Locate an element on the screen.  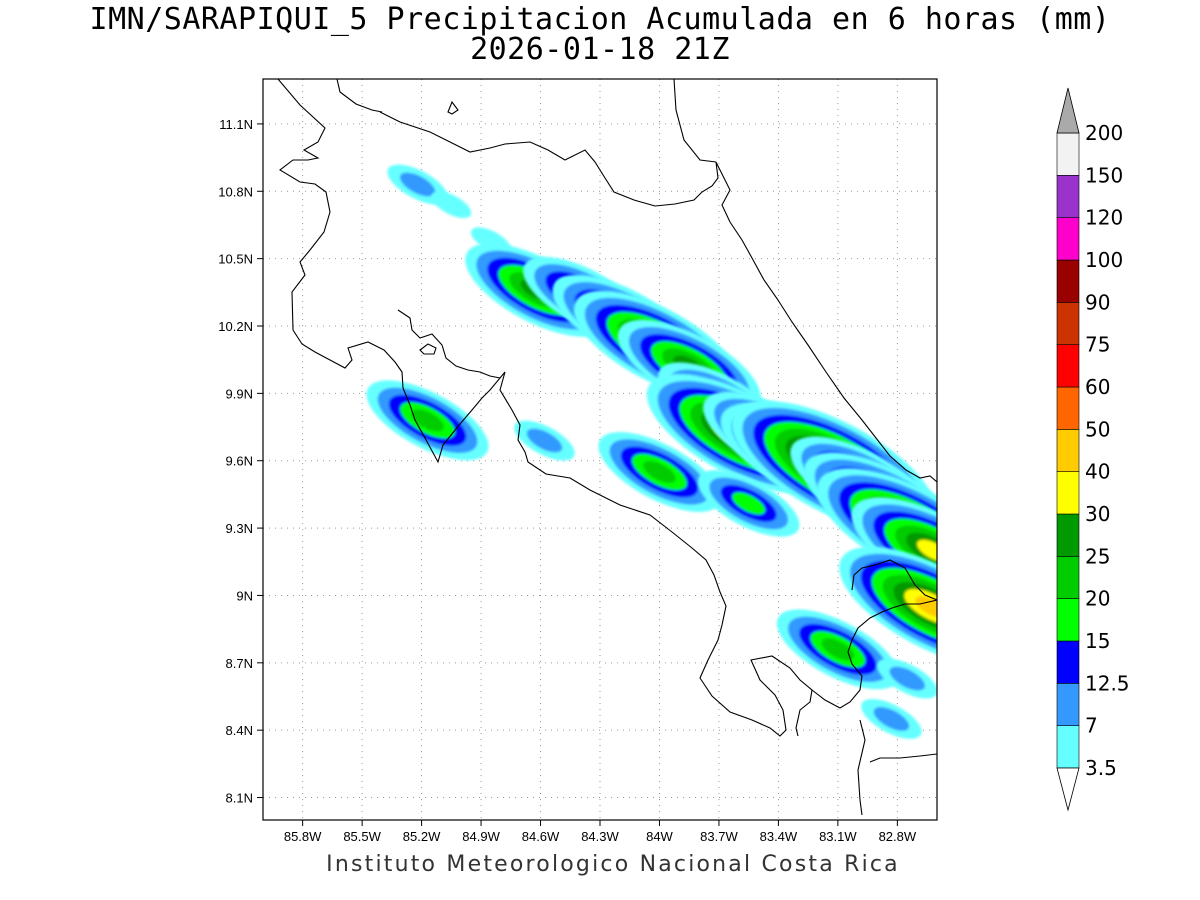
map-subtitle: 2026-01-18 21Z is located at coordinates (600, 49).